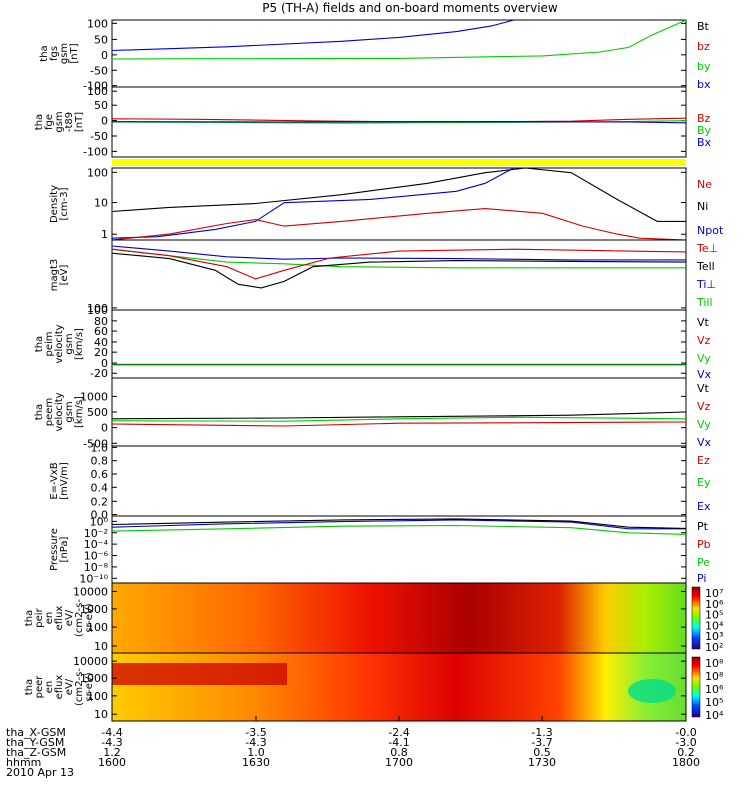  What do you see at coordinates (95, 86) in the screenshot?
I see `y-tick-label: -100` at bounding box center [95, 86].